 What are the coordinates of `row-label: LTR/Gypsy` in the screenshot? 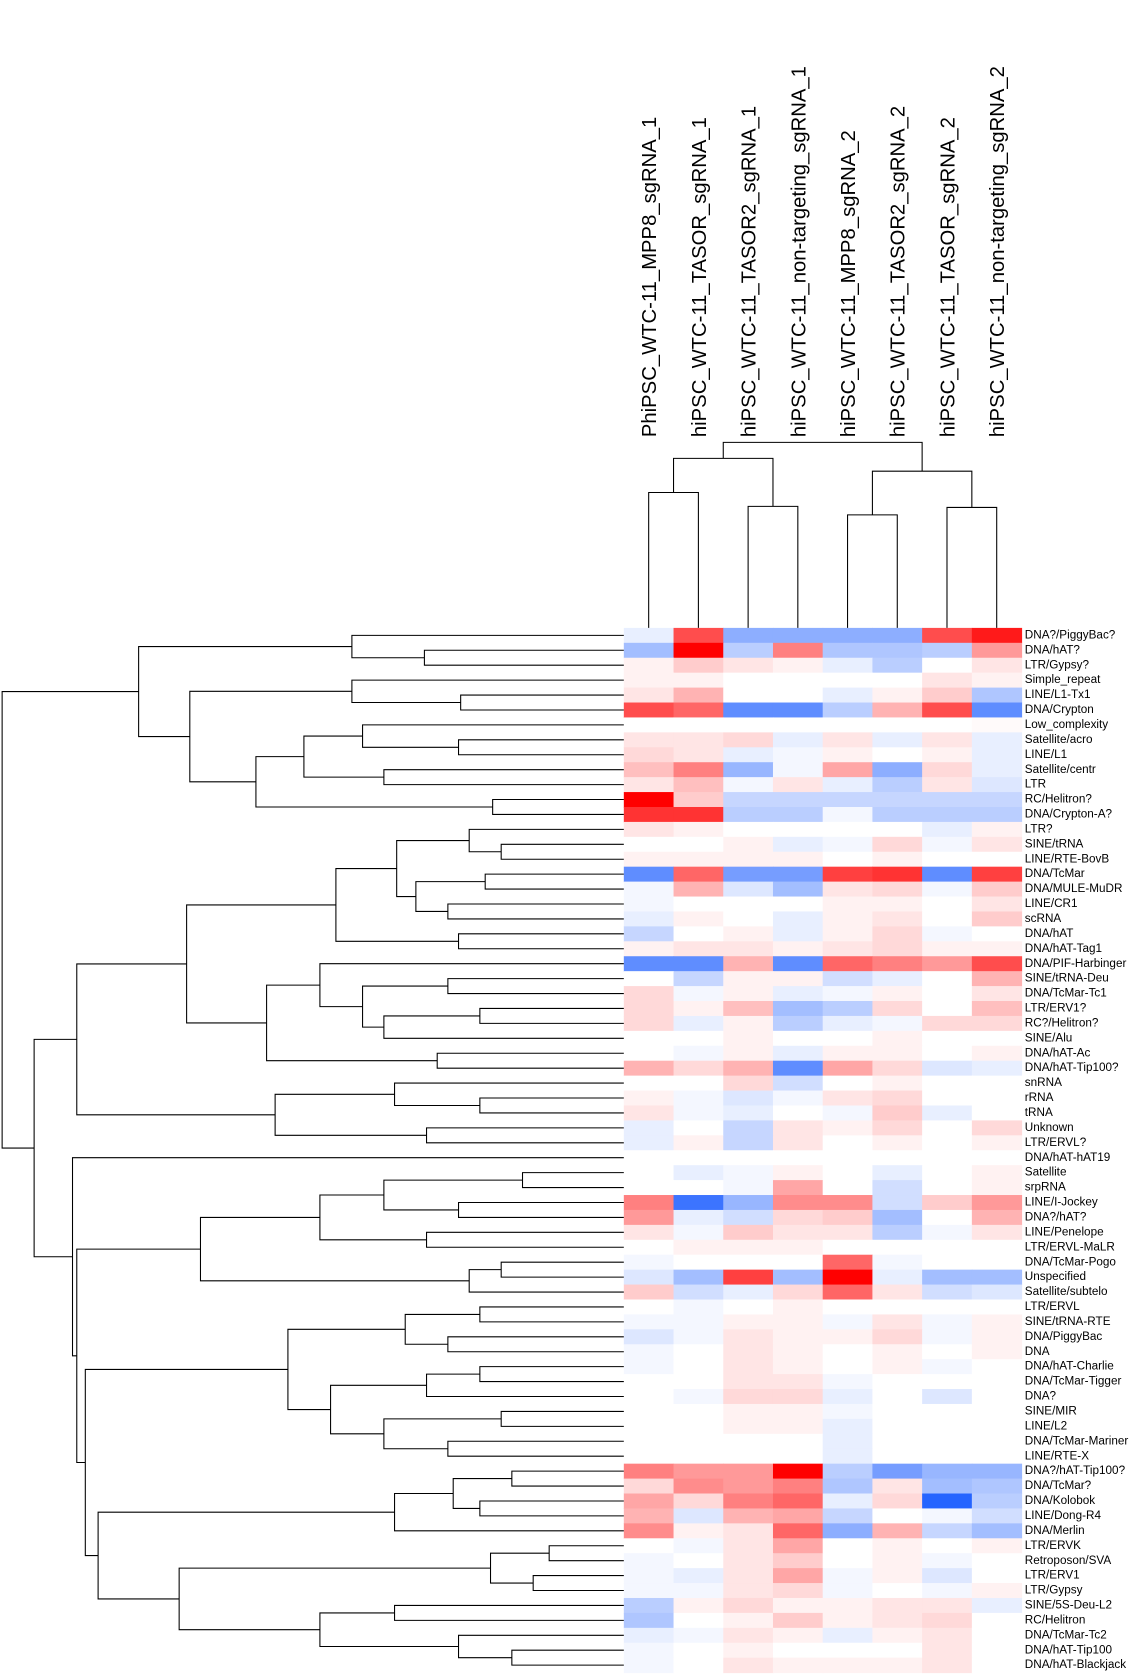 It's located at (1054, 1590).